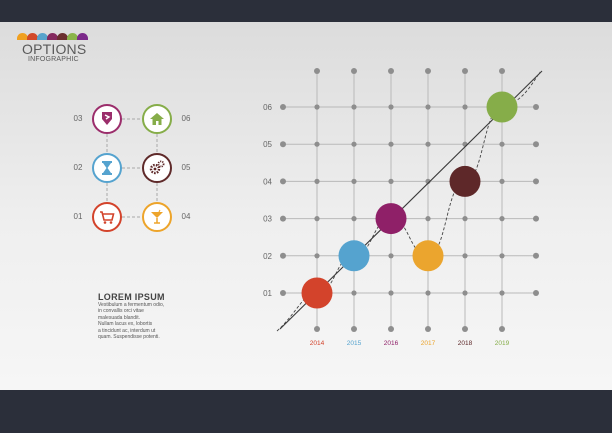  Describe the element at coordinates (54, 49) in the screenshot. I see `page-title: OPTIONS` at that location.